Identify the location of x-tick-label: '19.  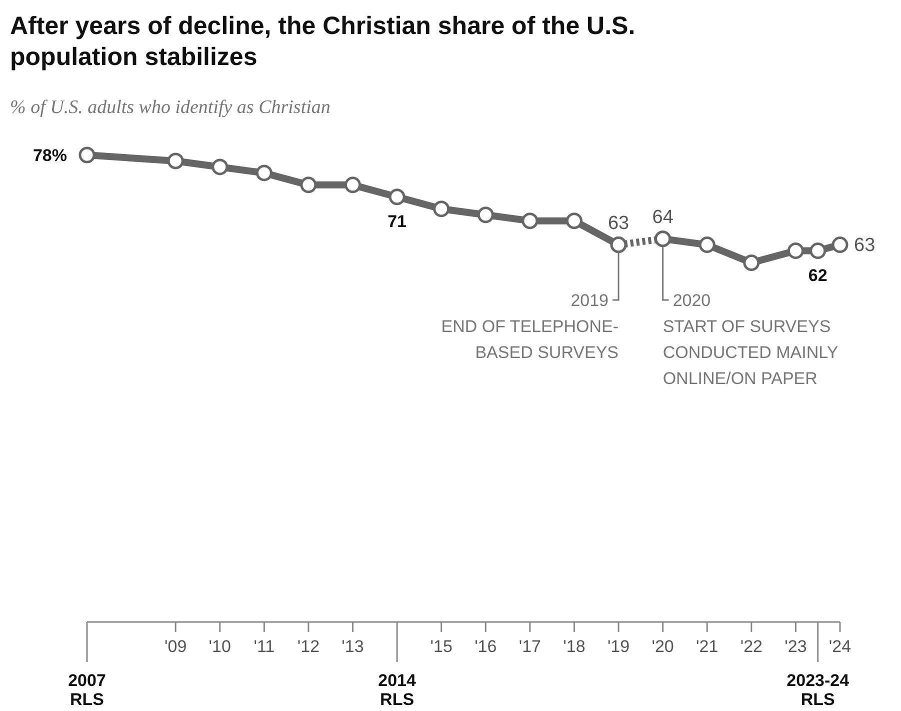
(618, 646).